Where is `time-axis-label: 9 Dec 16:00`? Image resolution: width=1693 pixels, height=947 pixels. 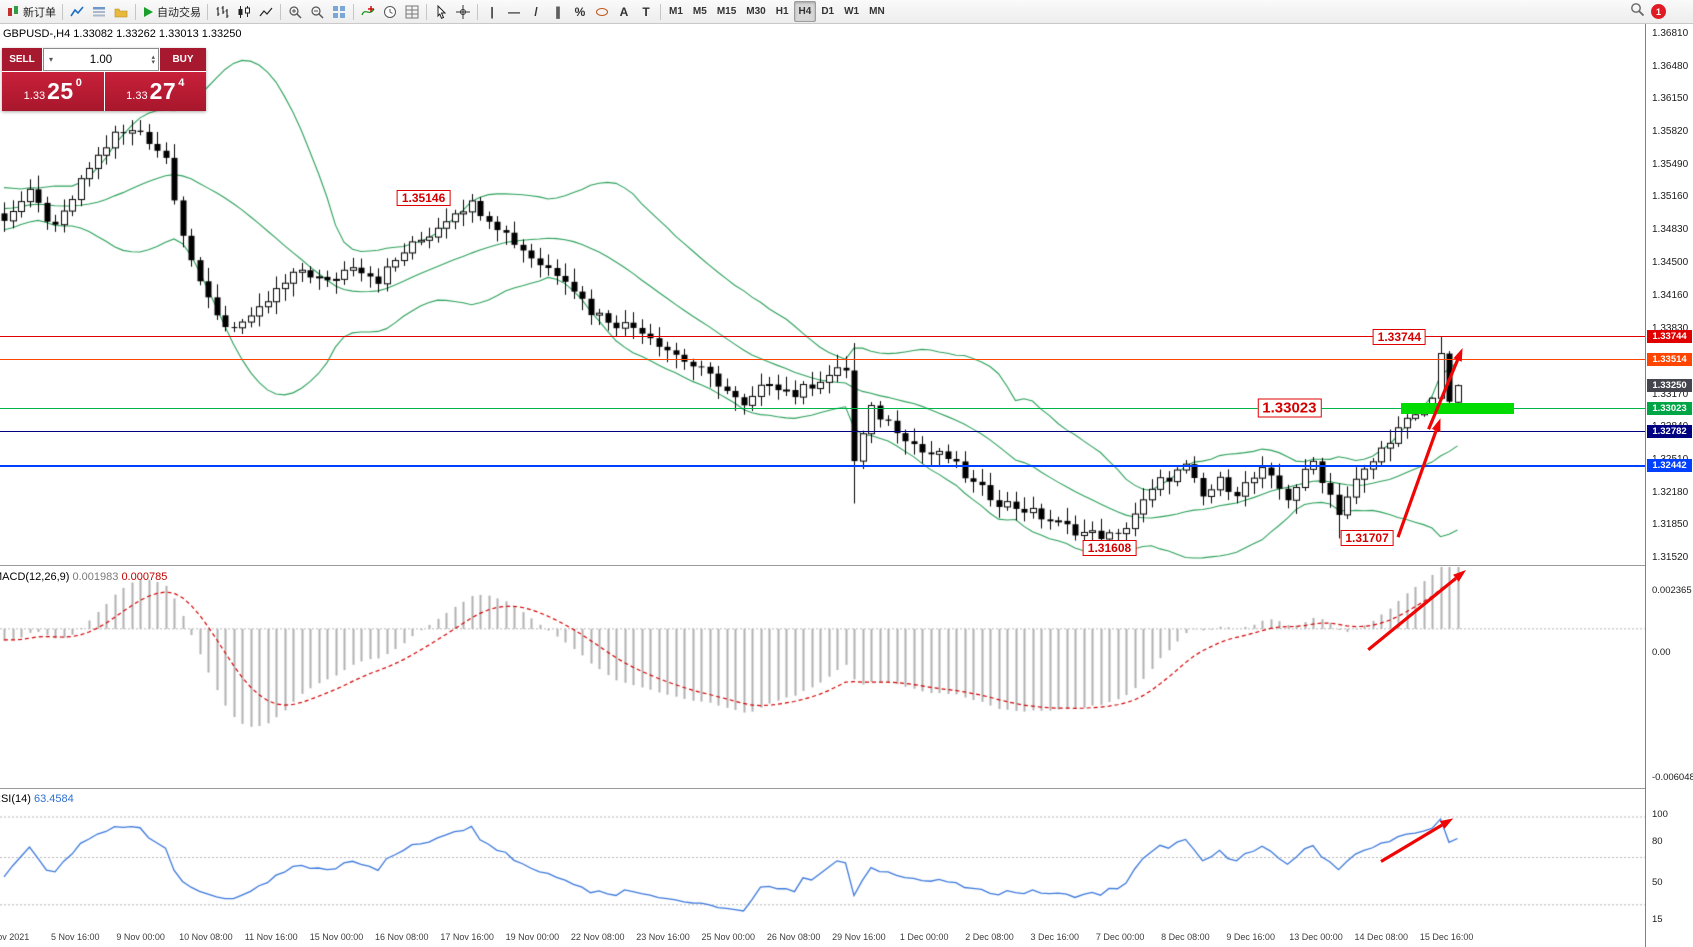
time-axis-label: 9 Dec 16:00 is located at coordinates (1250, 937).